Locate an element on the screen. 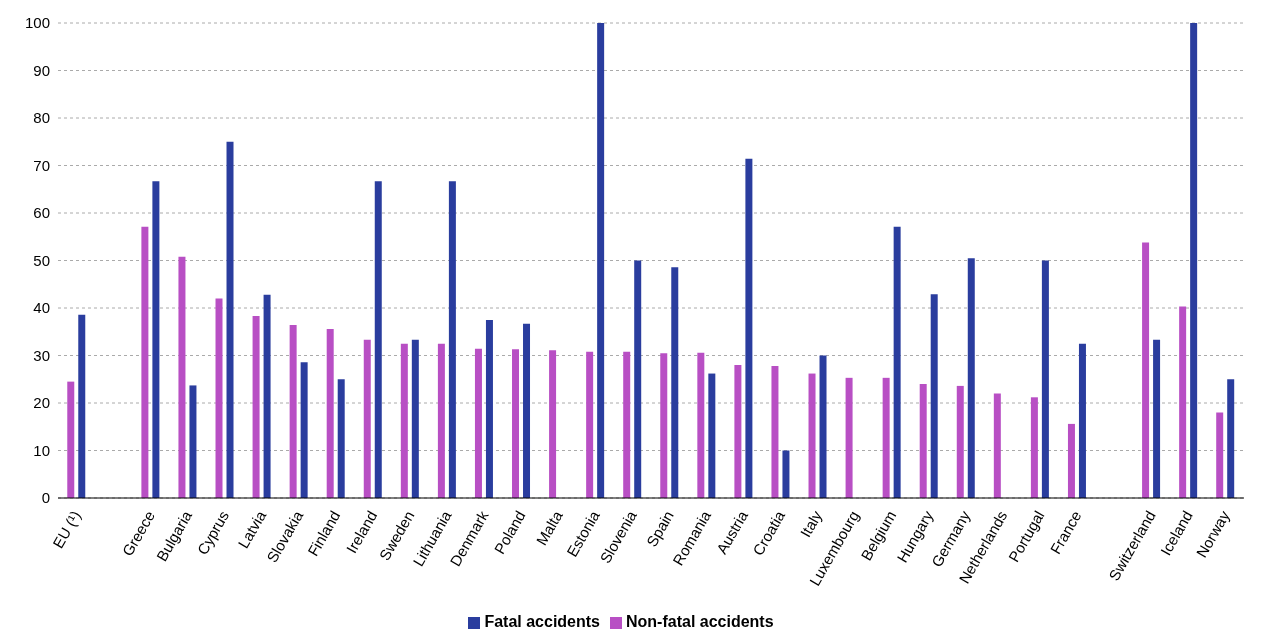  y-tick-label: 40 is located at coordinates (41, 308).